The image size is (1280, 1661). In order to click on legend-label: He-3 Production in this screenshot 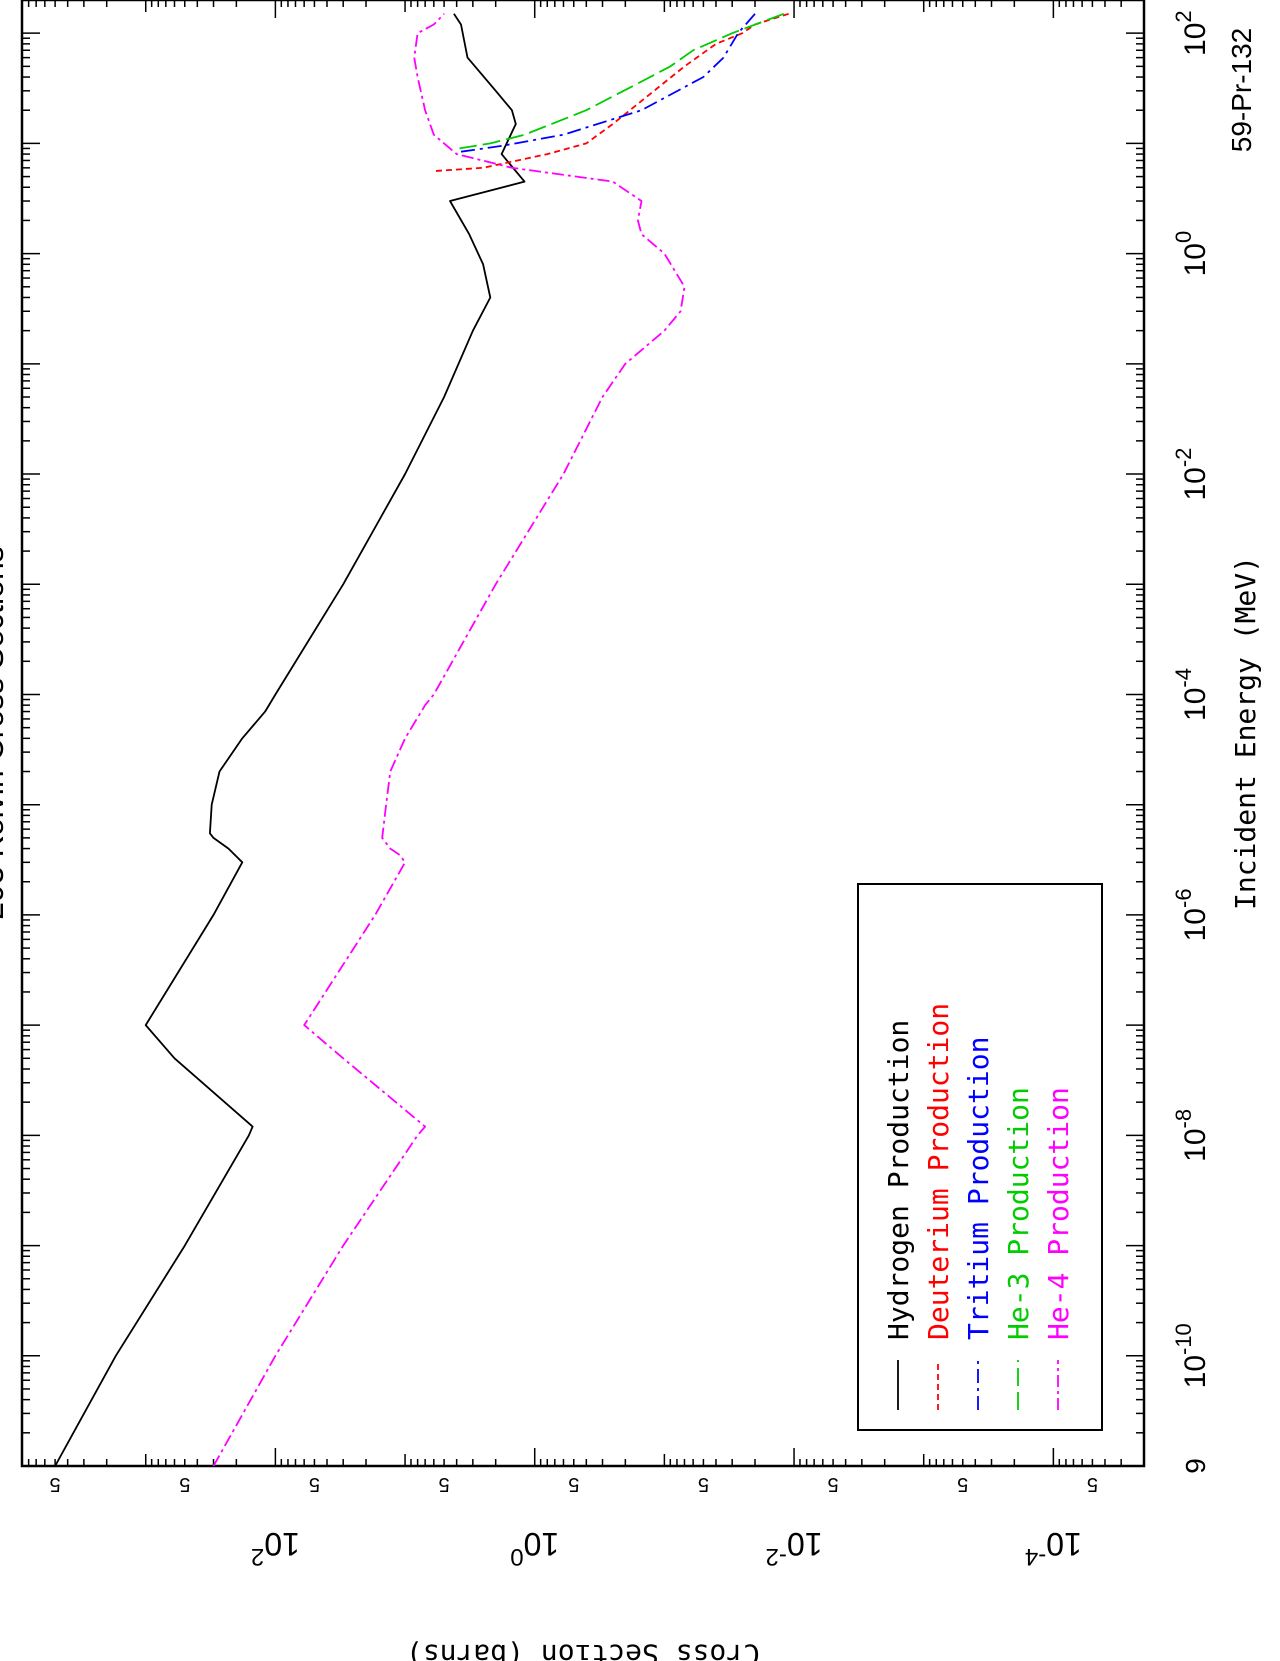, I will do `click(1018, 1213)`.